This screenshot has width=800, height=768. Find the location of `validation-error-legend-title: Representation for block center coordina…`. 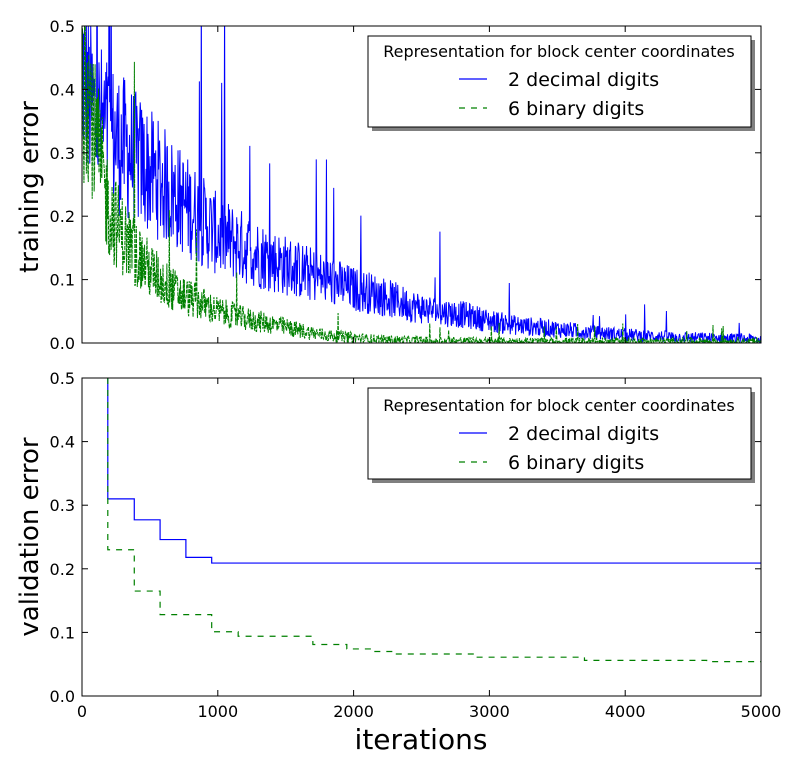

validation-error-legend-title: Representation for block center coordina… is located at coordinates (558, 405).